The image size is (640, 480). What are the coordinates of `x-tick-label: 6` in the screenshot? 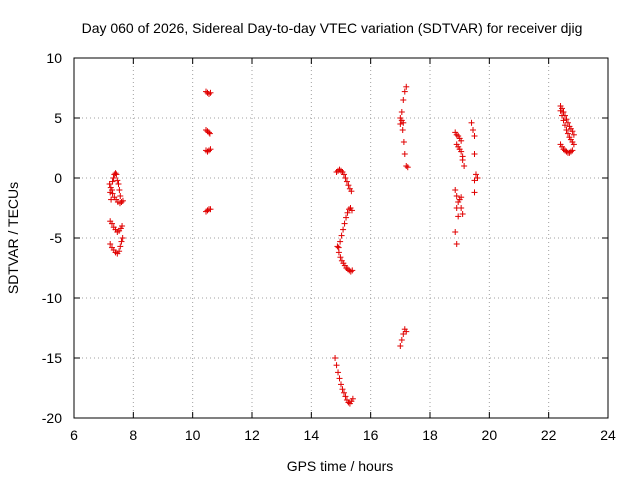 It's located at (74, 435).